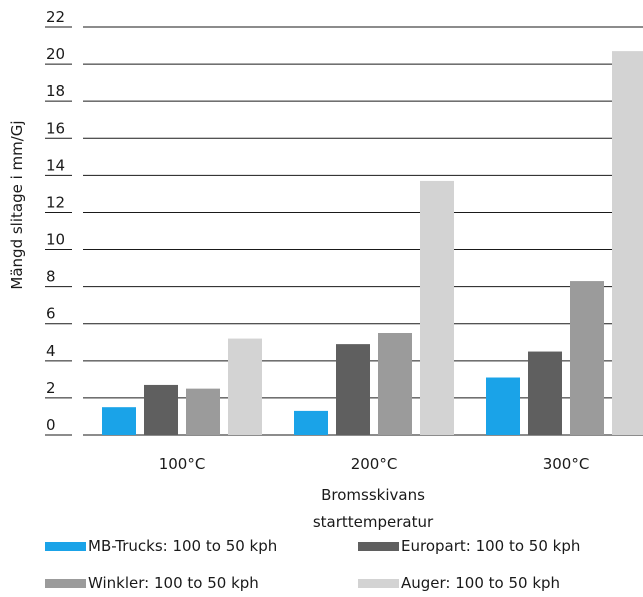 This screenshot has height=597, width=643. I want to click on y-axis-title: Mängd slitage i mm/Gj, so click(17, 204).